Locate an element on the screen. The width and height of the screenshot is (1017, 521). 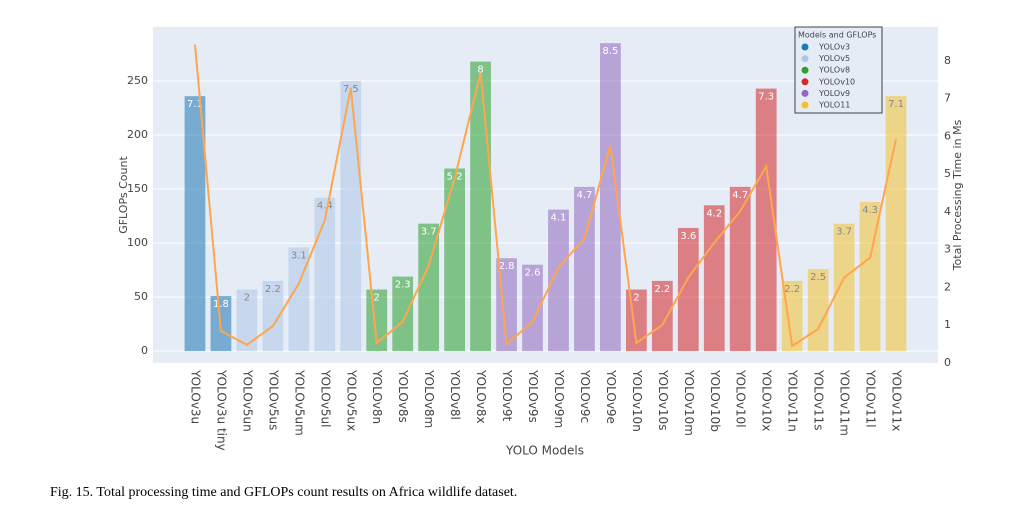
x-tick-label: YOLOv8l is located at coordinates (455, 394).